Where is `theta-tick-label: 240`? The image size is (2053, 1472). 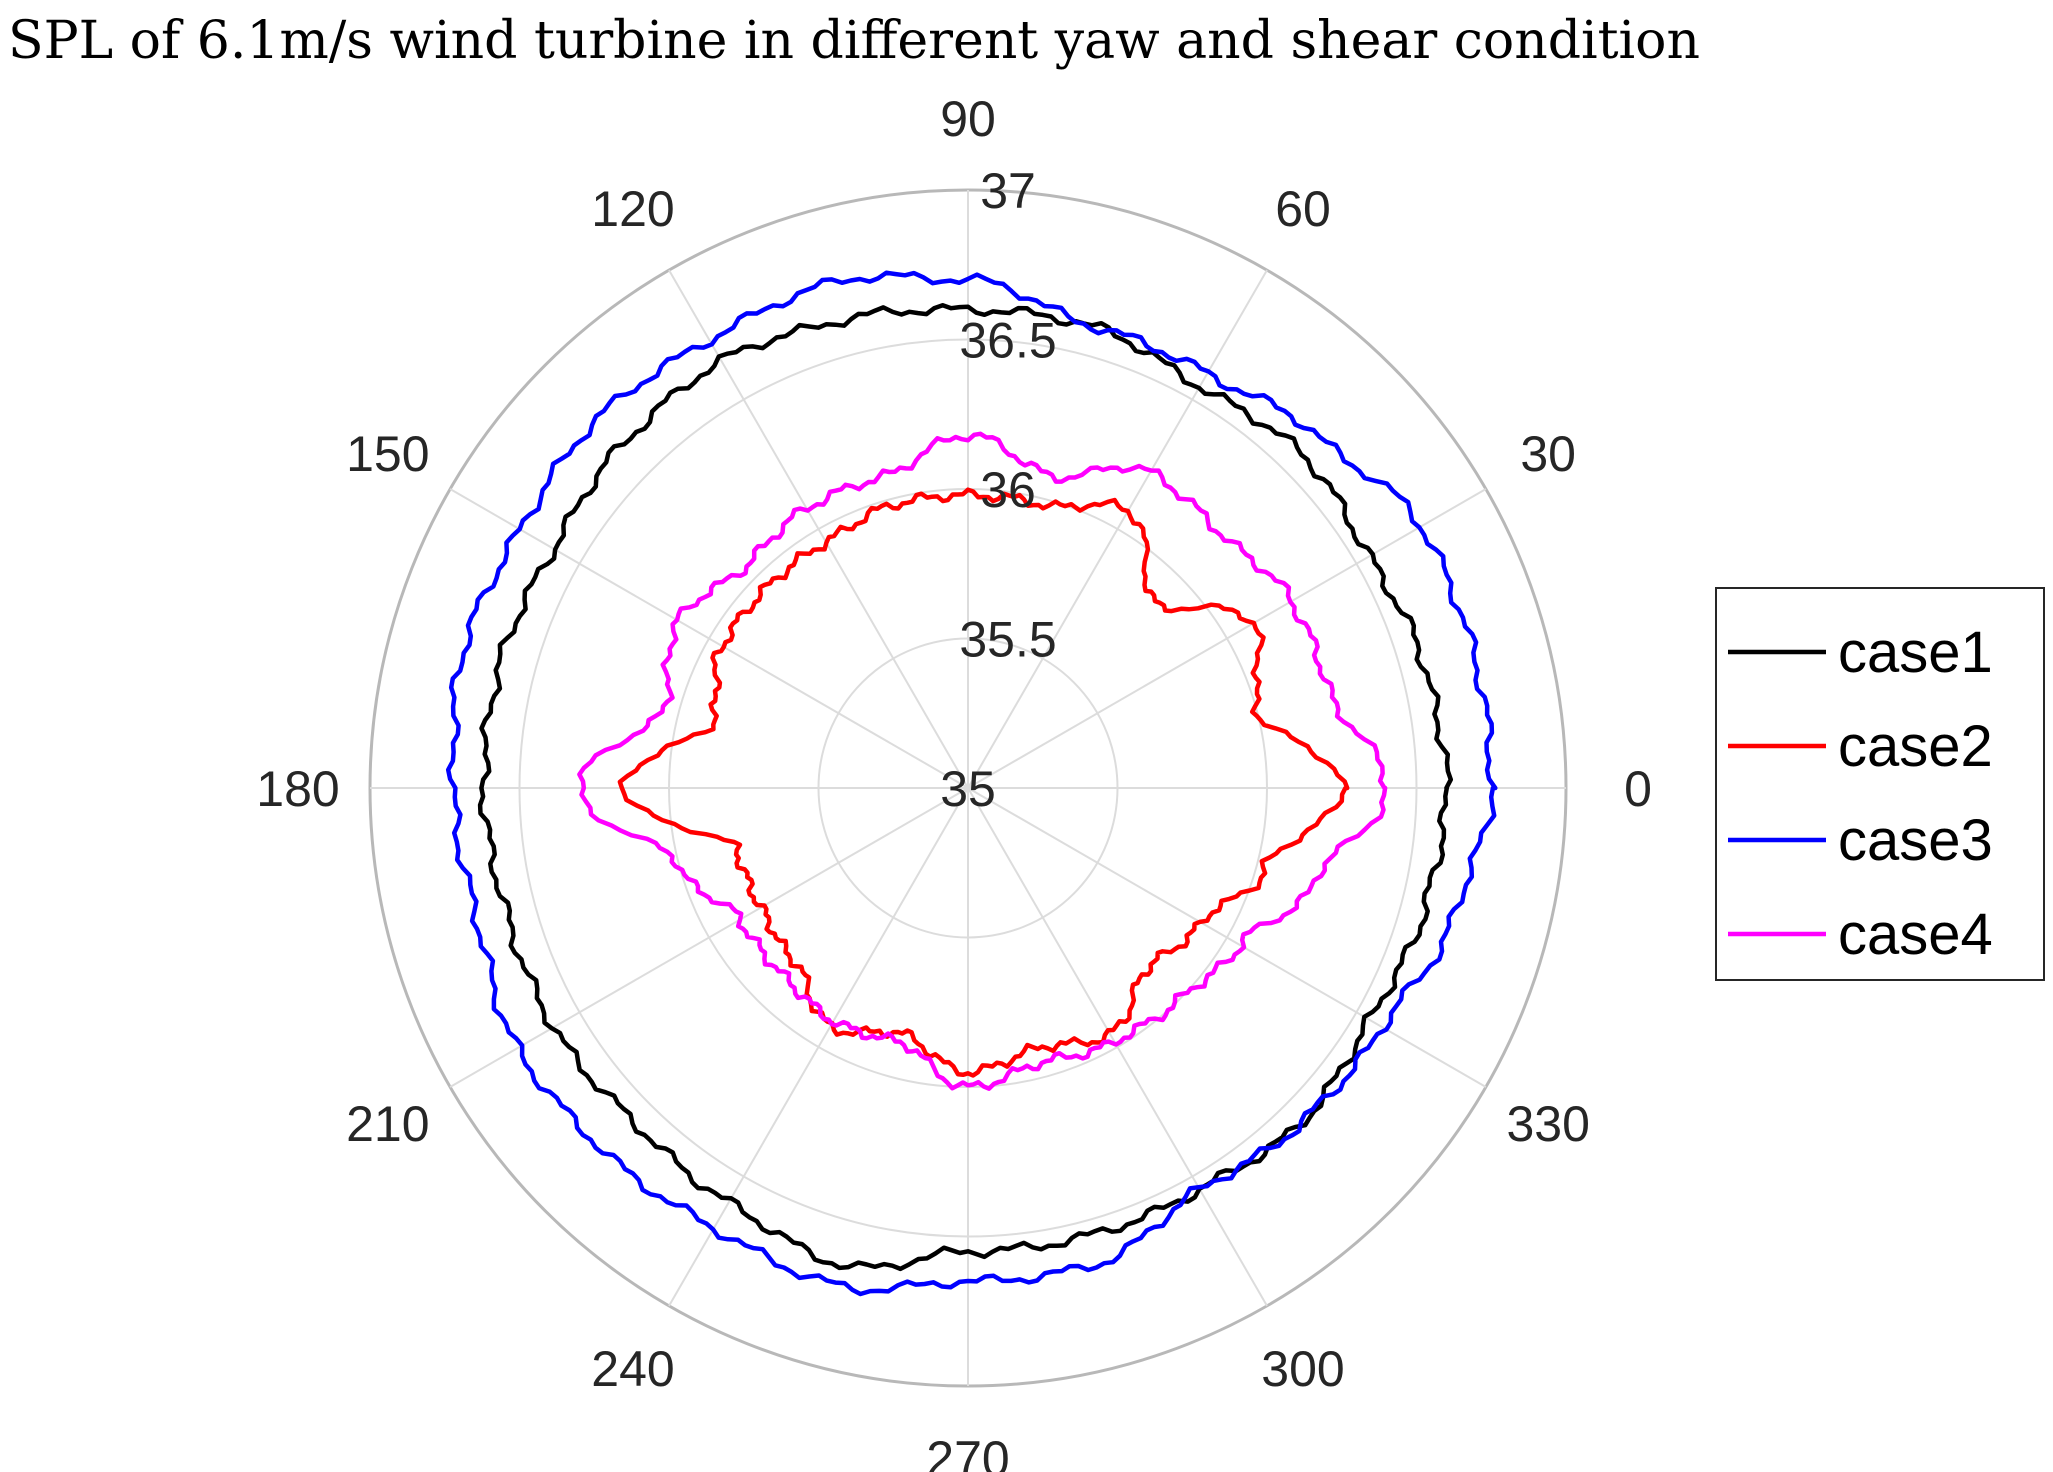
theta-tick-label: 240 is located at coordinates (632, 1369).